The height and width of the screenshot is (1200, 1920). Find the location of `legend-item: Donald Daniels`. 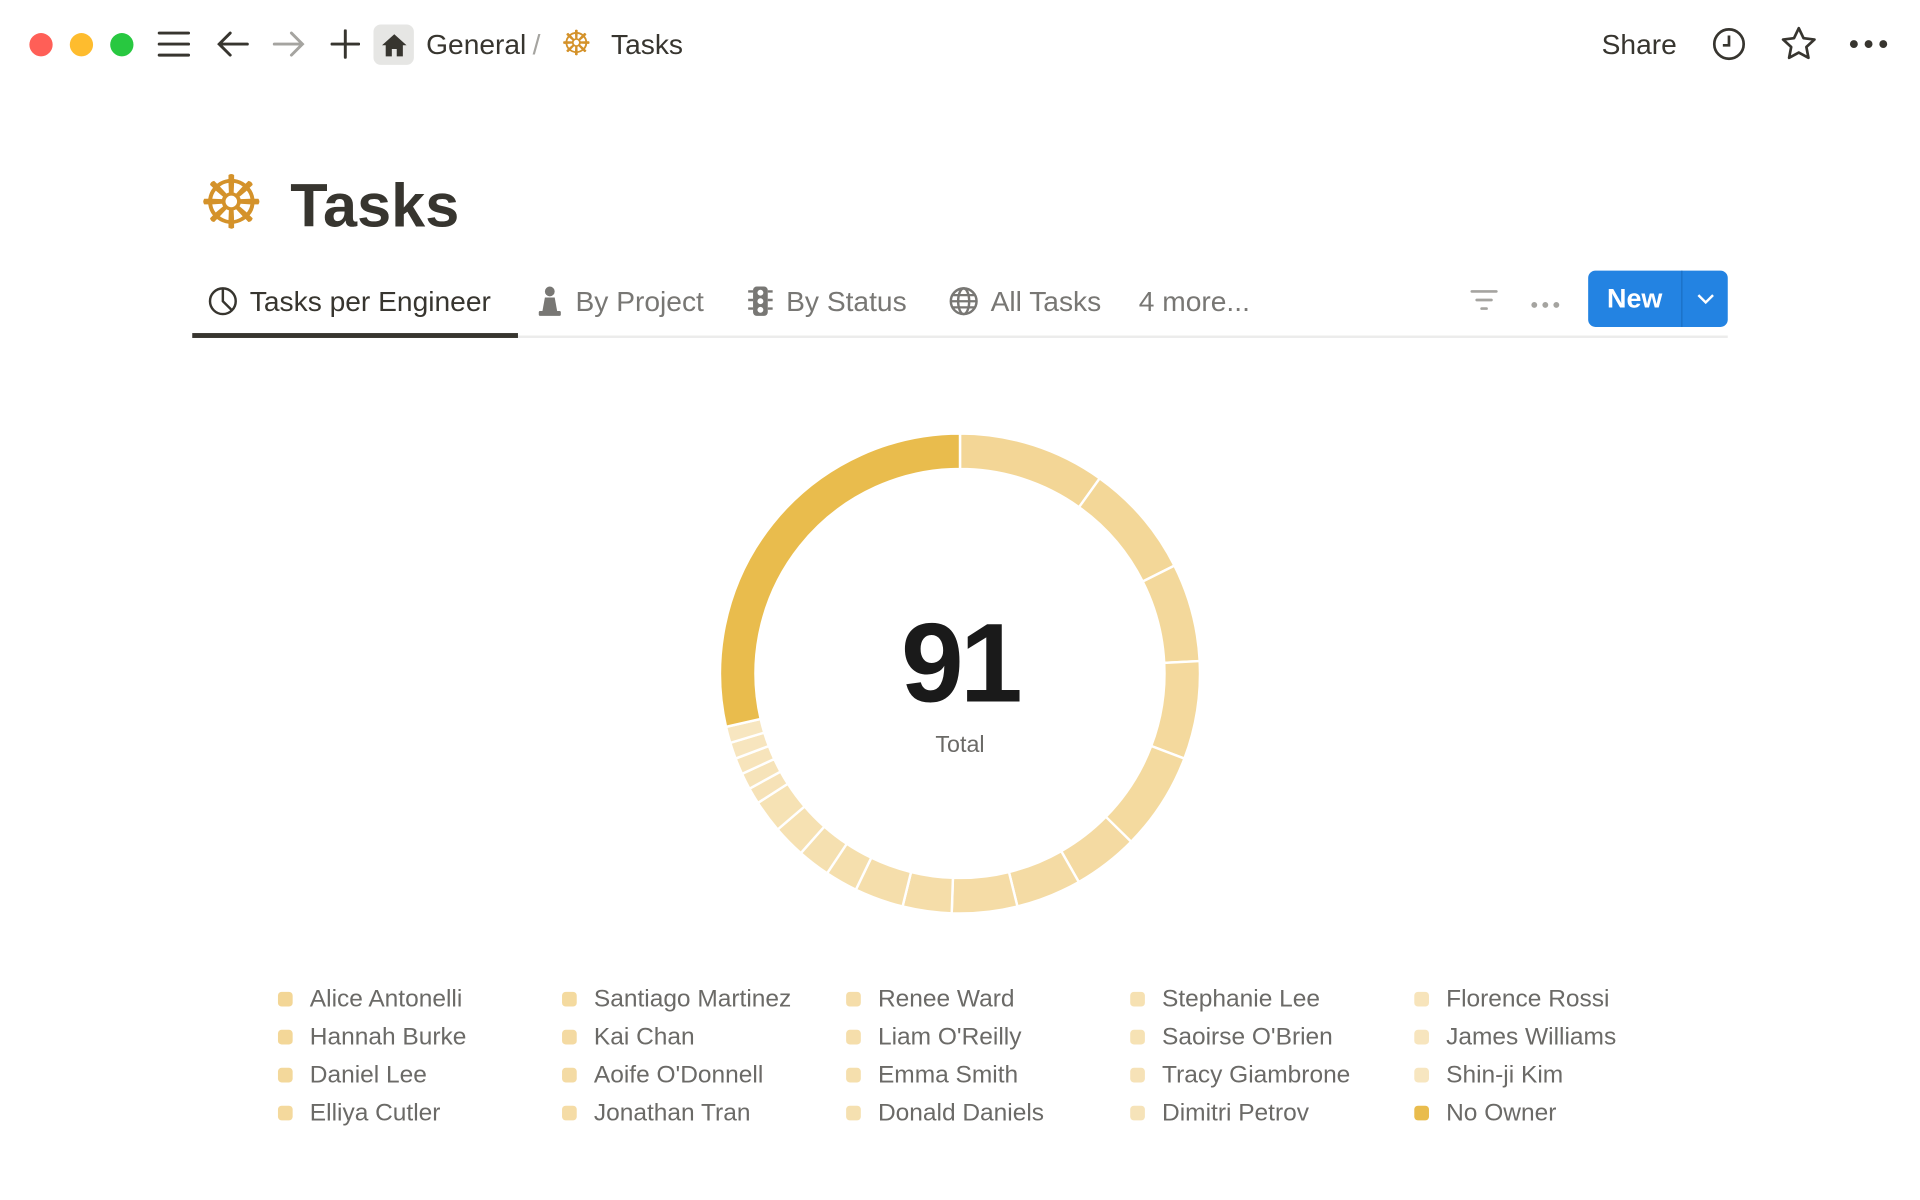

legend-item: Donald Daniels is located at coordinates (945, 1112).